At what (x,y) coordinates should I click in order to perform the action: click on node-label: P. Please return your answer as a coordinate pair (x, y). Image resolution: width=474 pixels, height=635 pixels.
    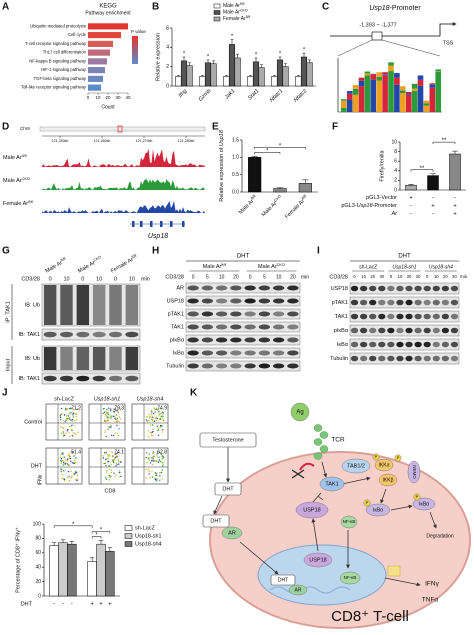
    Looking at the image, I should click on (417, 496).